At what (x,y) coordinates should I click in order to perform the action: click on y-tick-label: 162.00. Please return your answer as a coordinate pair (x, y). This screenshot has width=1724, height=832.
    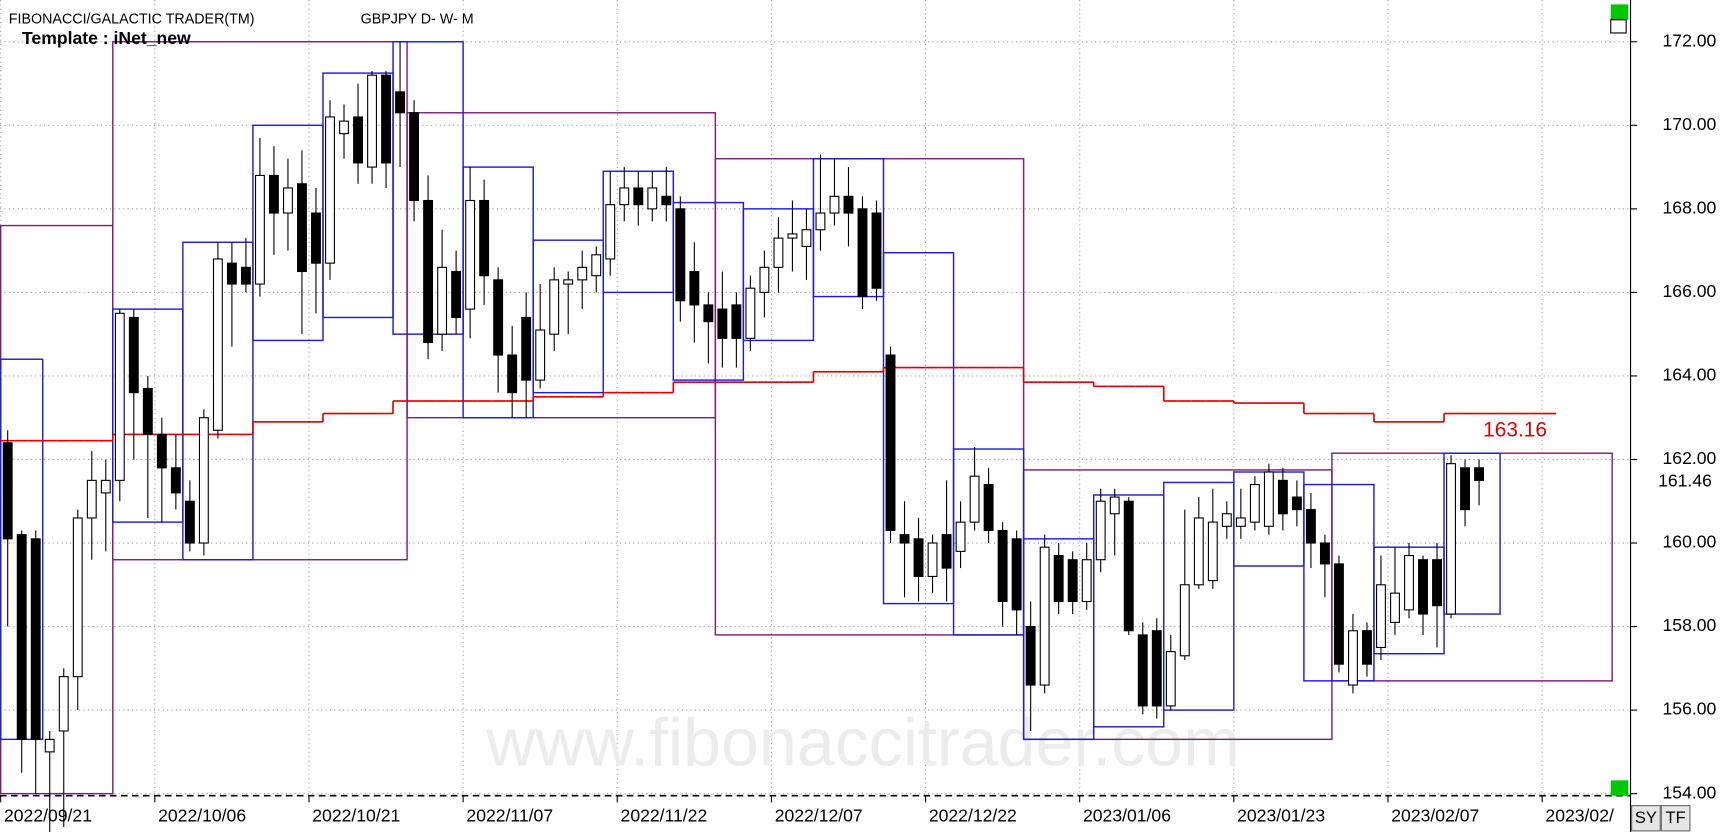
    Looking at the image, I should click on (1690, 458).